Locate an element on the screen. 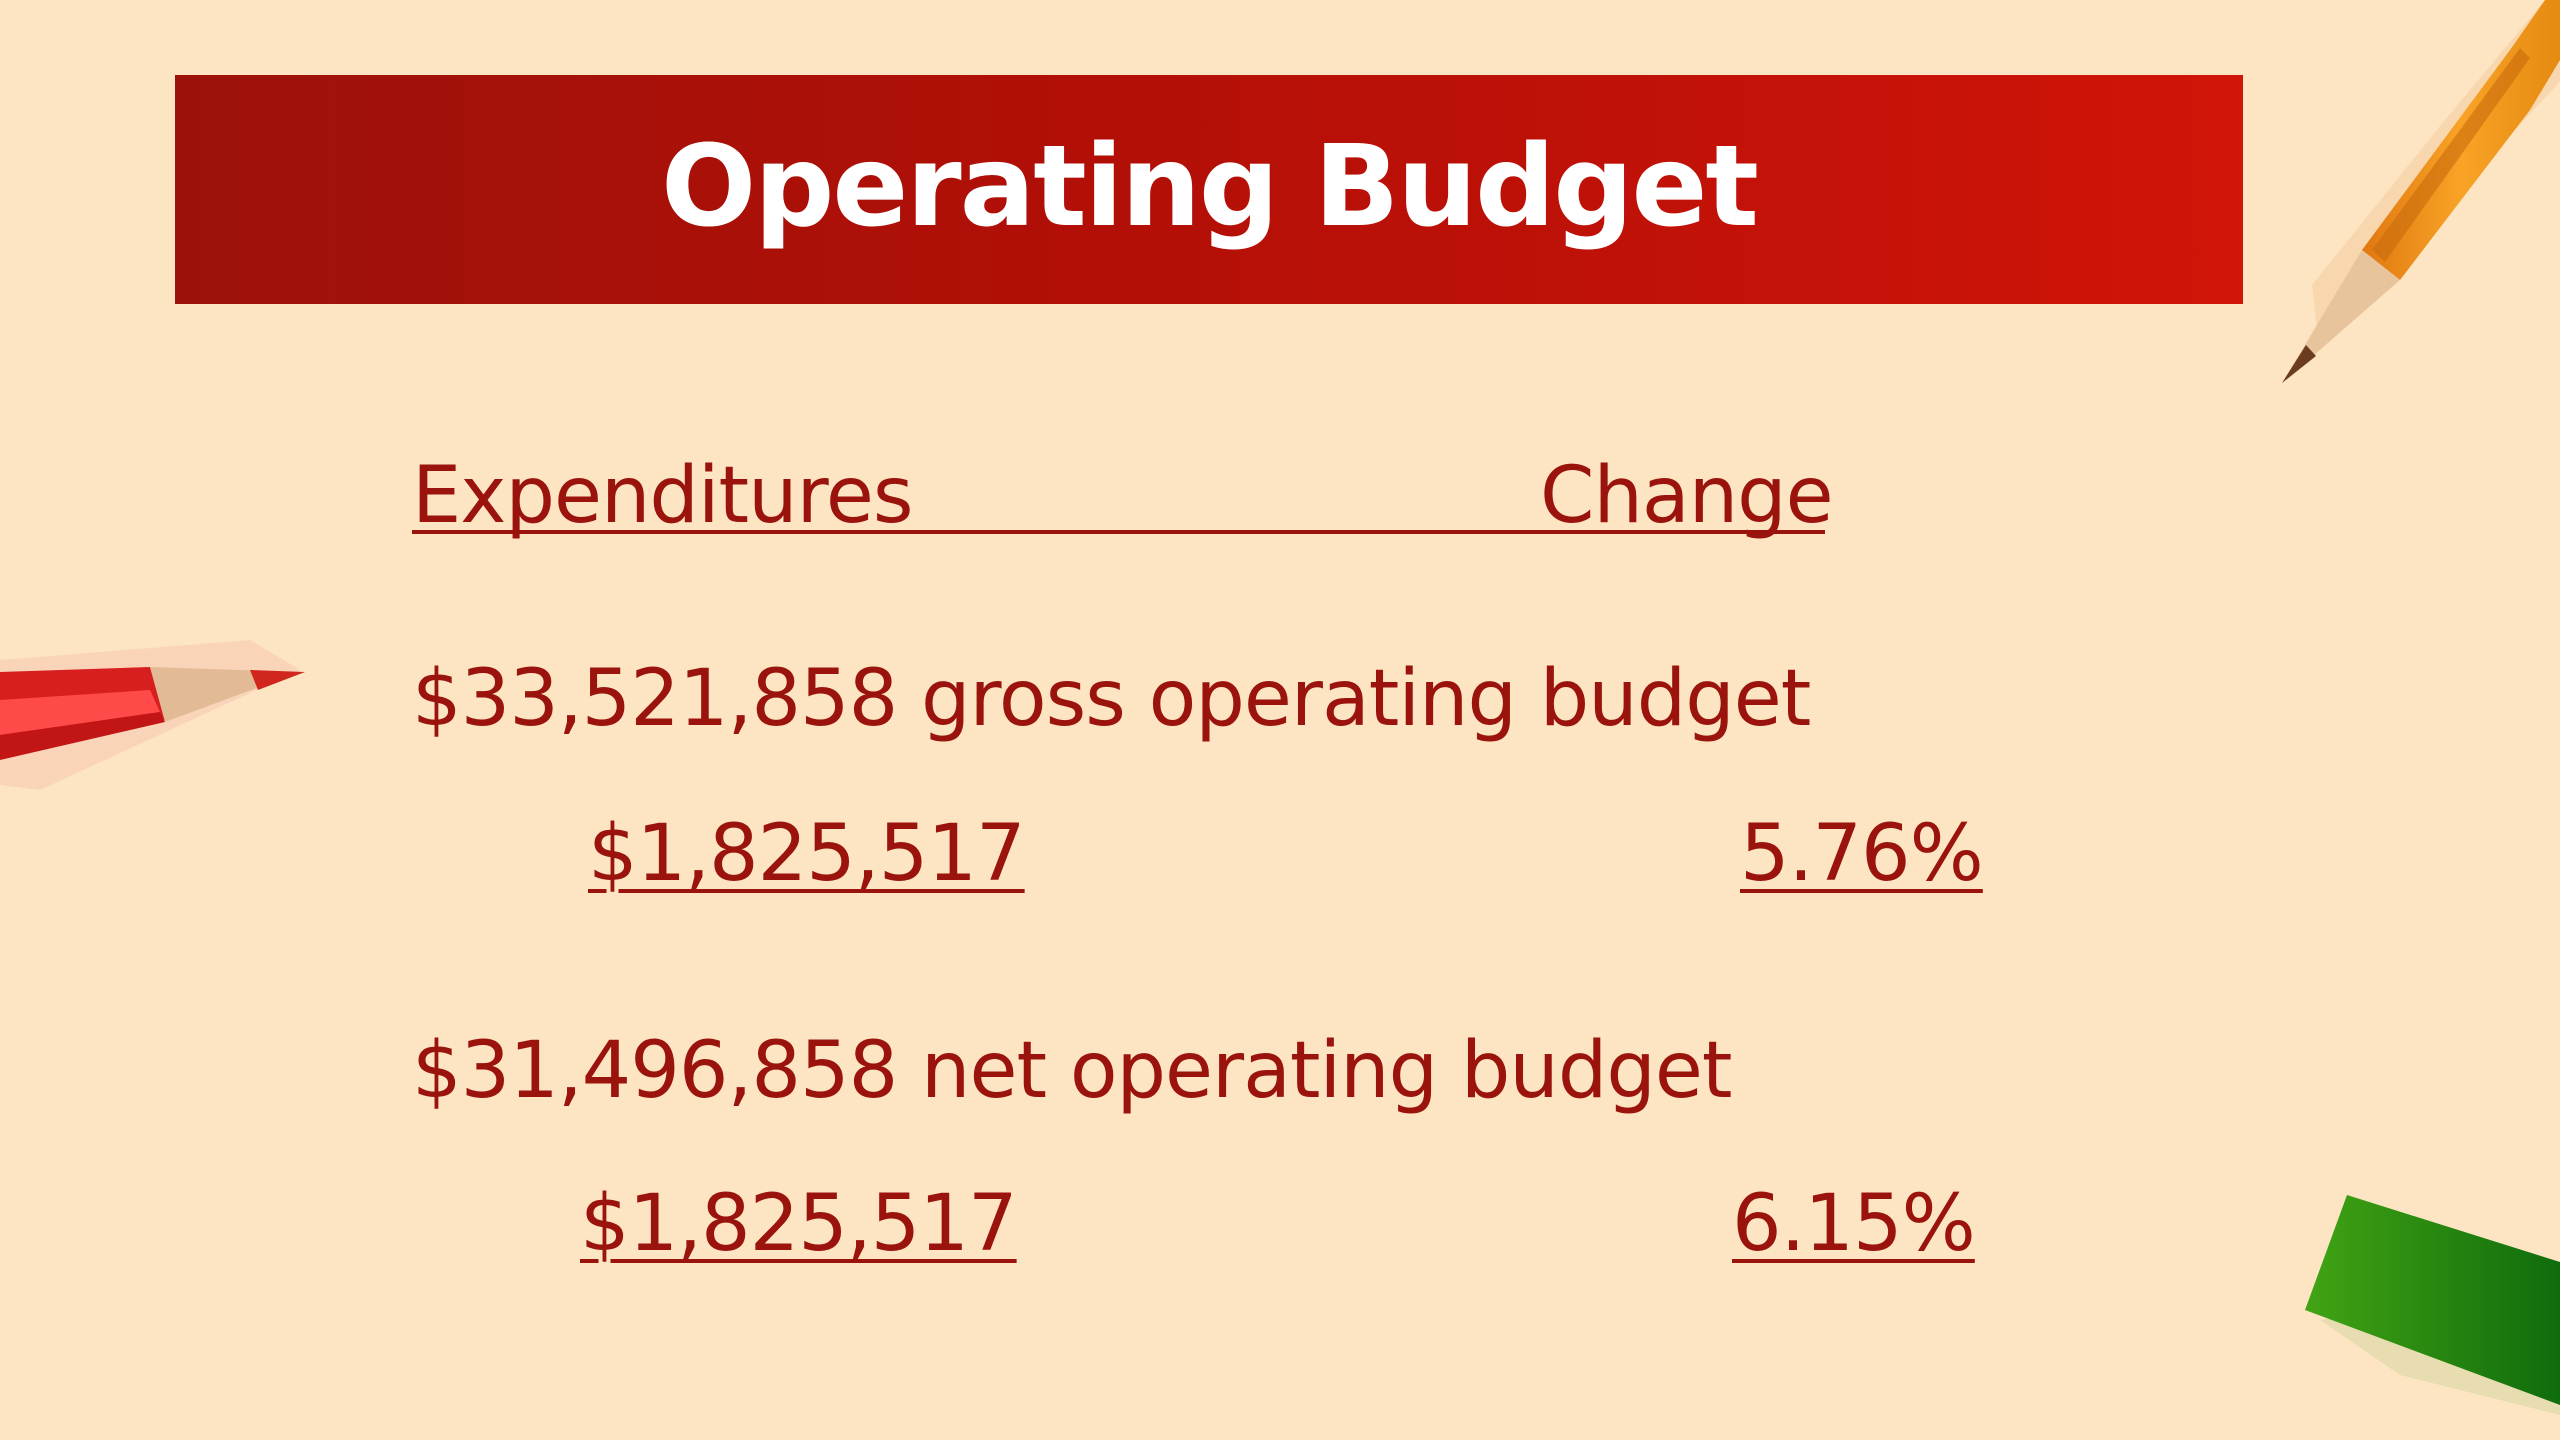 This screenshot has width=2560, height=1440. expenditures-header: Expenditures is located at coordinates (663, 496).